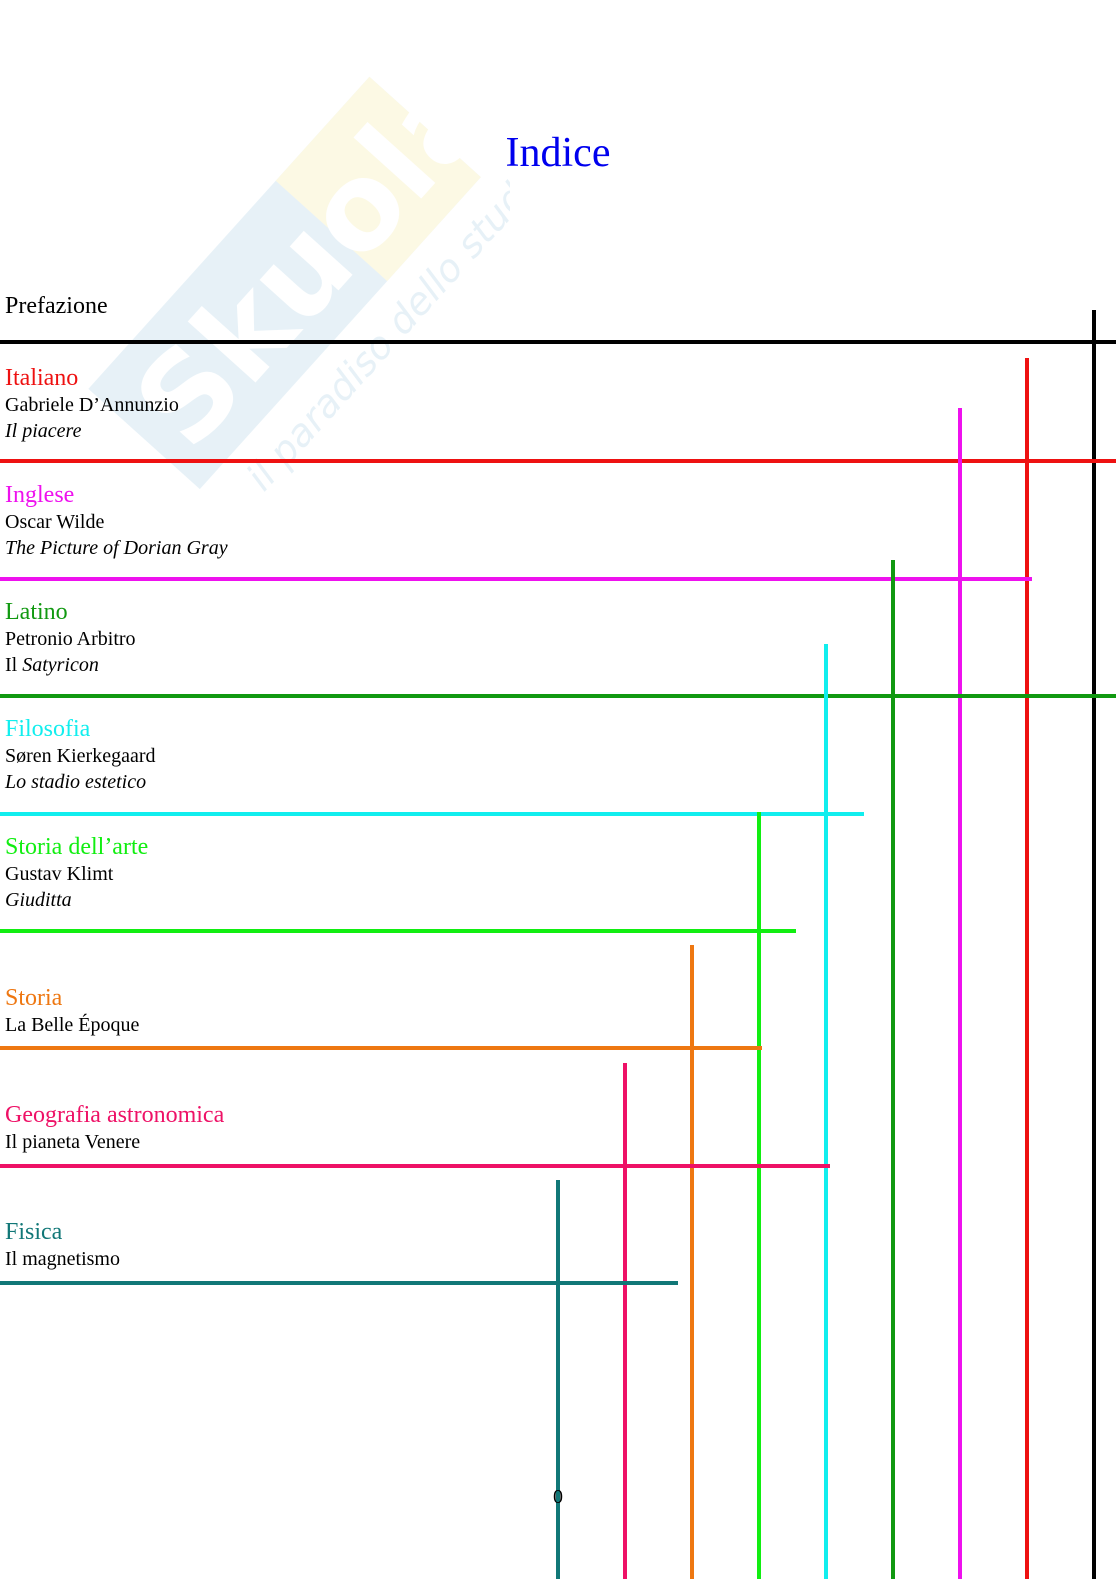 The width and height of the screenshot is (1116, 1579). I want to click on section-italiano: Italiano Gabriele D’Annunzio Il piacere, so click(92, 404).